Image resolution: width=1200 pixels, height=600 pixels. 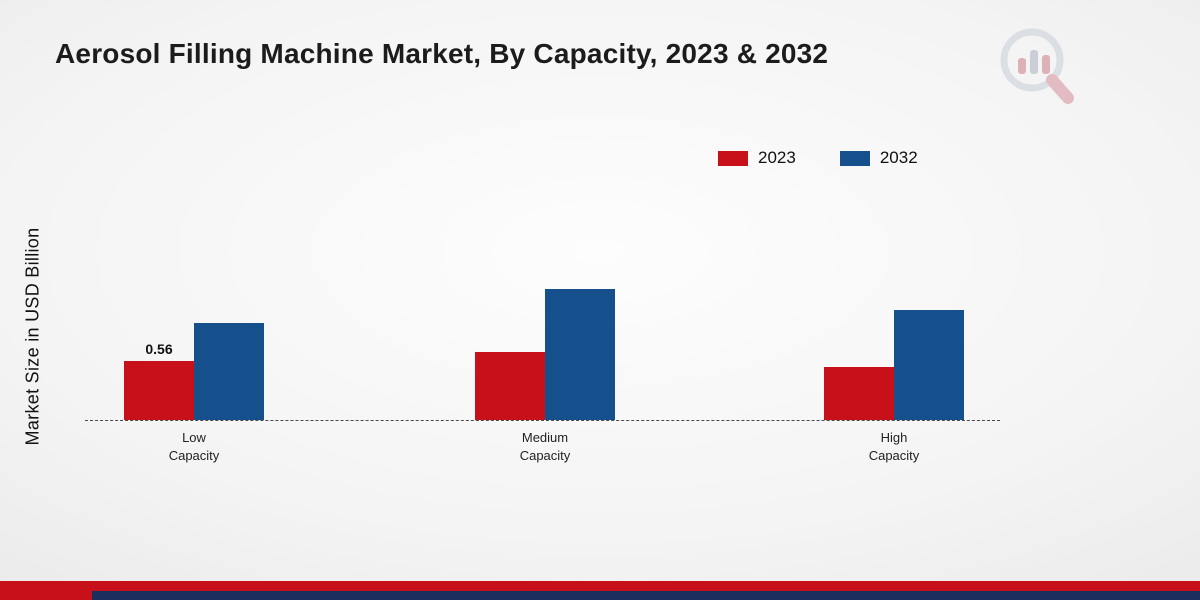 I want to click on bar-value-label: 0.56, so click(x=159, y=349).